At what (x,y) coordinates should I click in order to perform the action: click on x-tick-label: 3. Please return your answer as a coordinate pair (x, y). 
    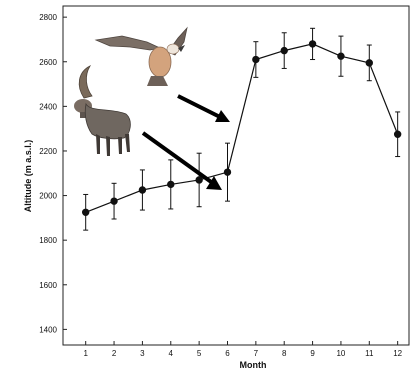
    Looking at the image, I should click on (142, 353).